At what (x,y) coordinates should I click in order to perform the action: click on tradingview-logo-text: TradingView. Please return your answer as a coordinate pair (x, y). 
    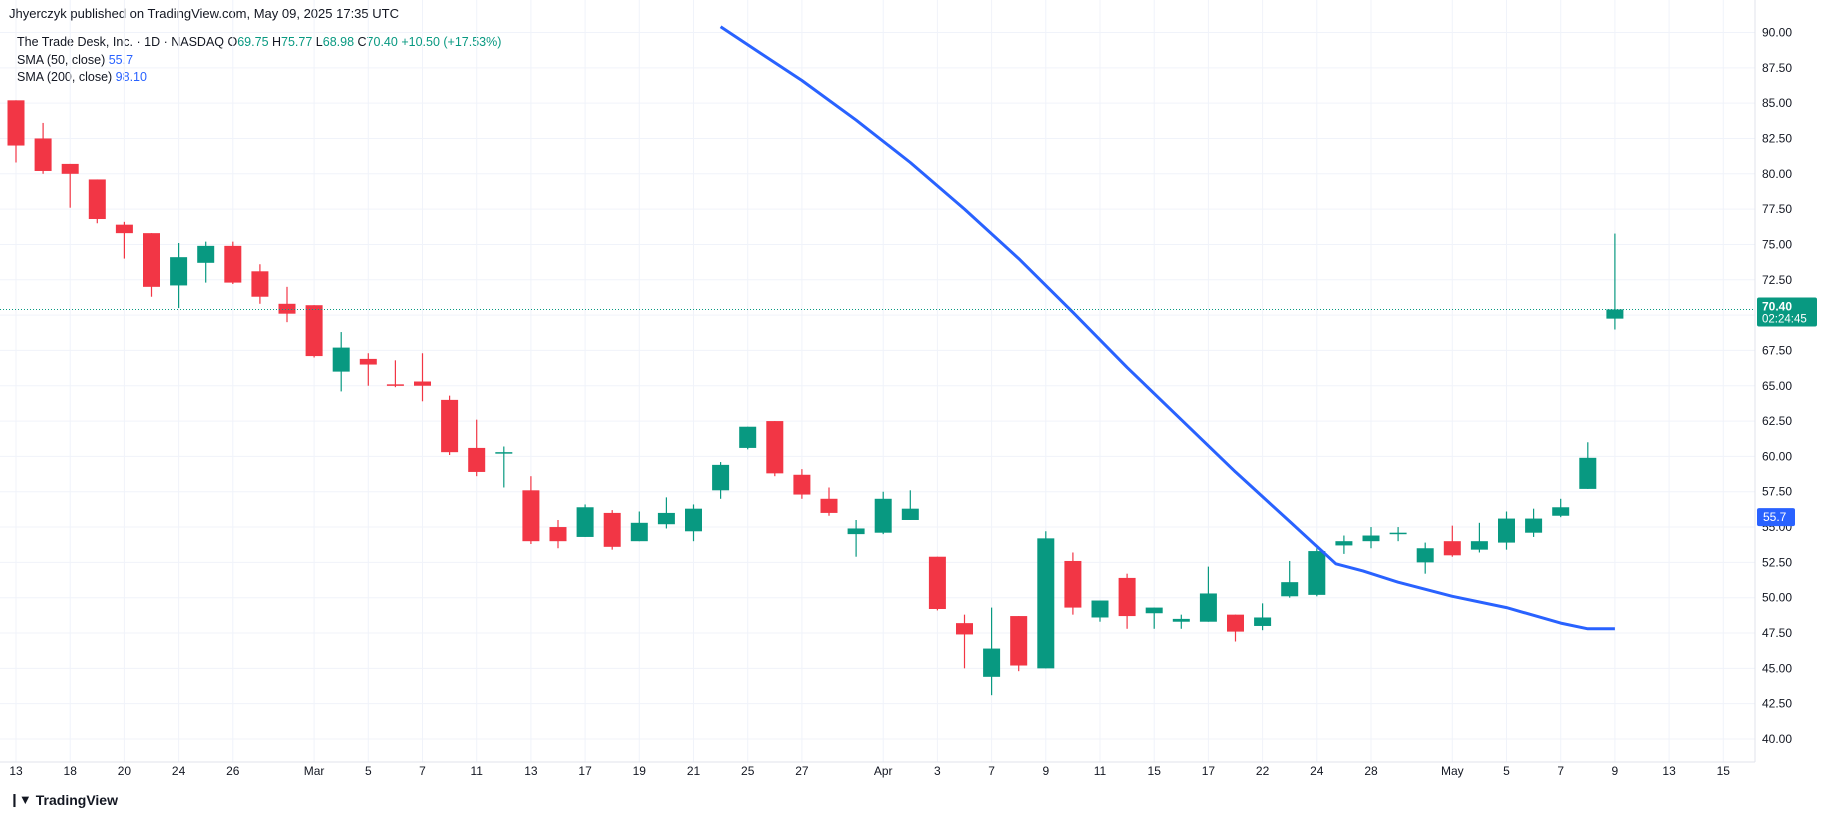
    Looking at the image, I should click on (76, 800).